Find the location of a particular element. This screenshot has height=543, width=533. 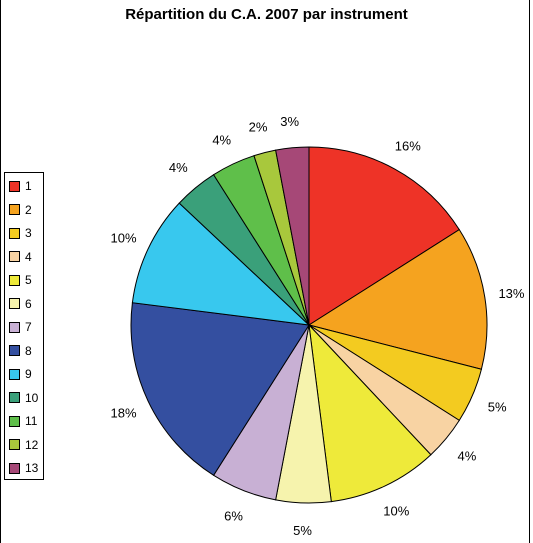

legend-item-2: 2 is located at coordinates (20, 210).